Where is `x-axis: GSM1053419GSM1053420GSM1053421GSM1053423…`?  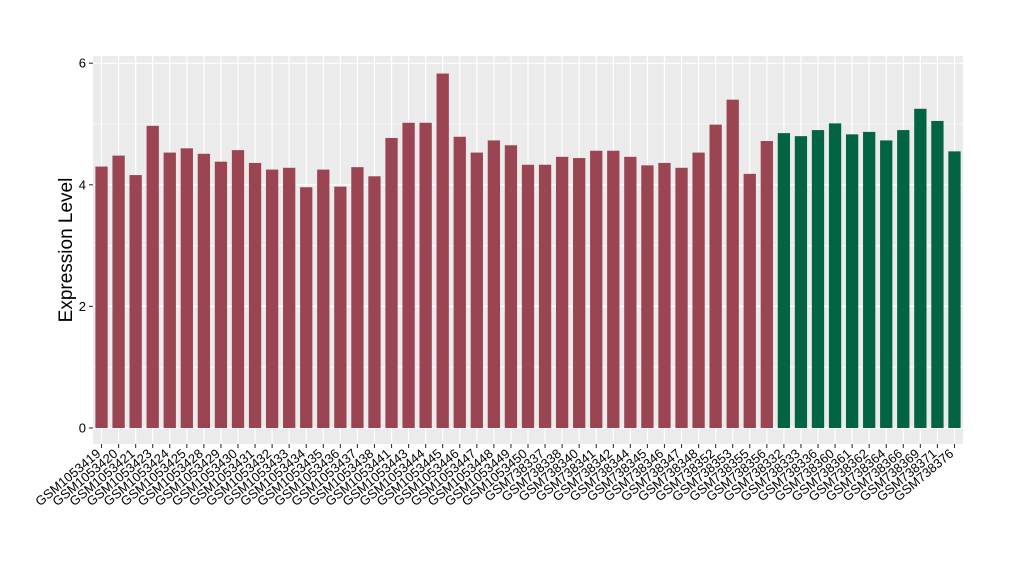
x-axis: GSM1053419GSM1053420GSM1053421GSM1053423… is located at coordinates (494, 476).